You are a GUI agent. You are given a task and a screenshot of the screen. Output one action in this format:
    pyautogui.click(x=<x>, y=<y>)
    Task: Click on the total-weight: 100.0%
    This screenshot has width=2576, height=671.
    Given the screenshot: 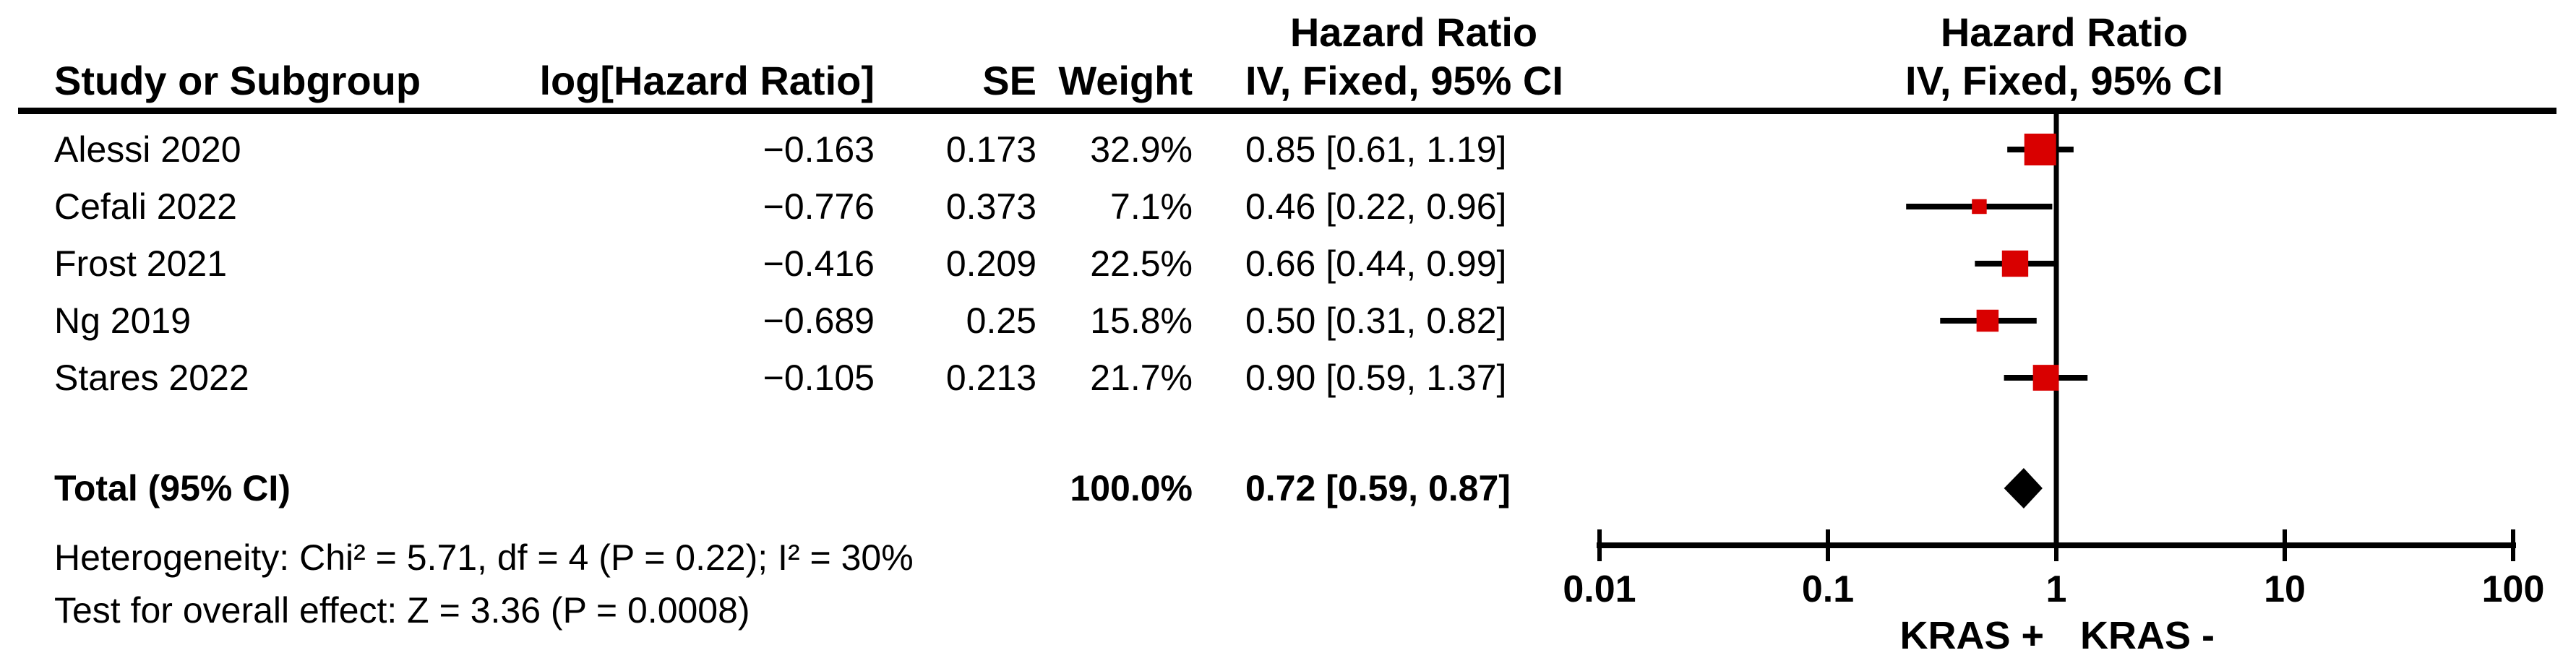 What is the action you would take?
    pyautogui.click(x=1132, y=488)
    